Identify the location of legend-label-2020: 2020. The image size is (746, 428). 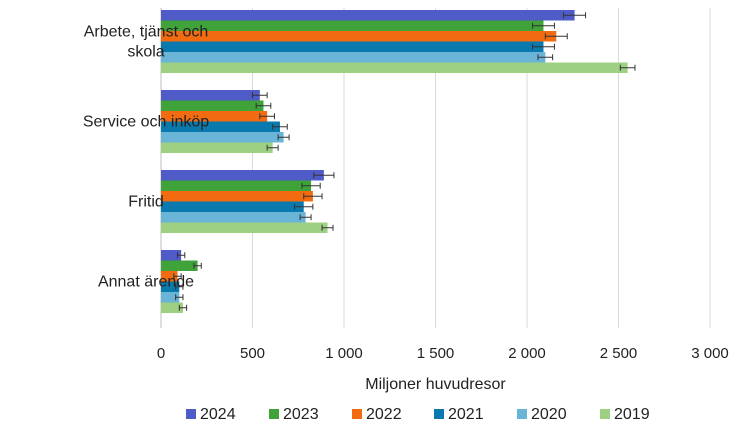
(549, 414).